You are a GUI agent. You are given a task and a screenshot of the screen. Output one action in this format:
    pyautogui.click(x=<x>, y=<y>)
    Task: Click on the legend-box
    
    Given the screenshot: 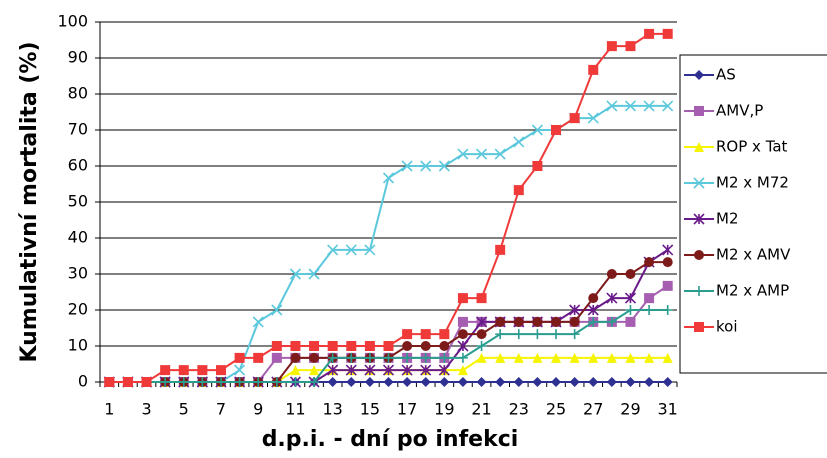 What is the action you would take?
    pyautogui.click(x=753, y=214)
    